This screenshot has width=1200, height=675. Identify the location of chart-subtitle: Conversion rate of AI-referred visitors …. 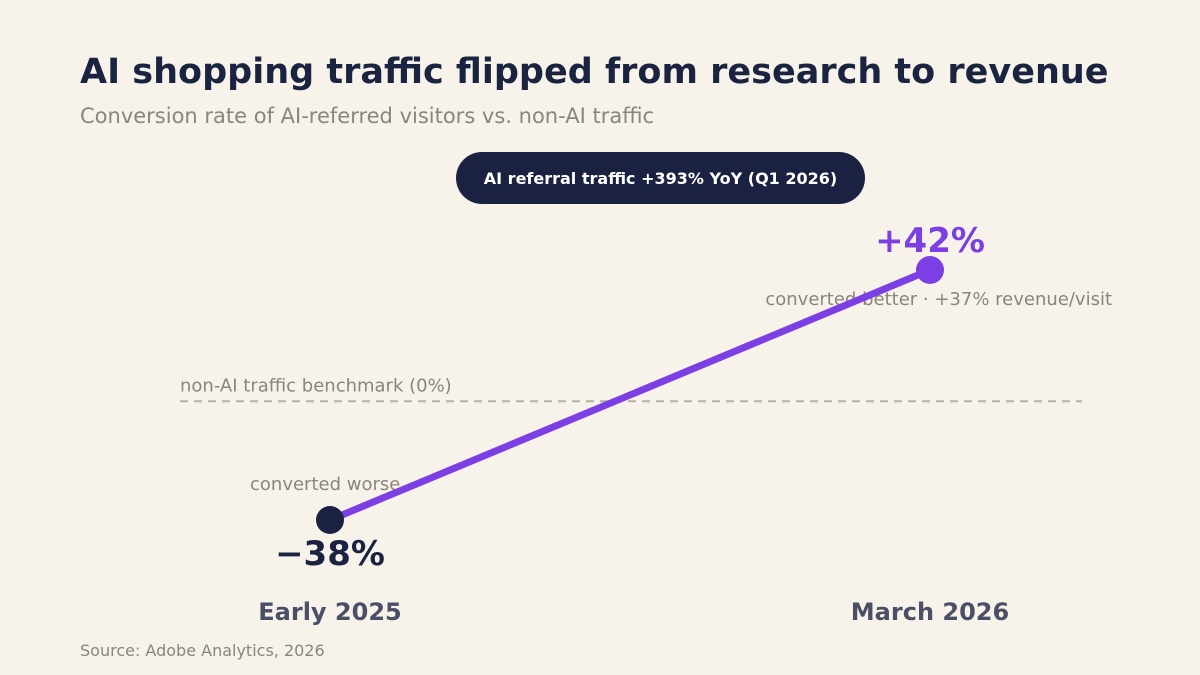
(367, 116).